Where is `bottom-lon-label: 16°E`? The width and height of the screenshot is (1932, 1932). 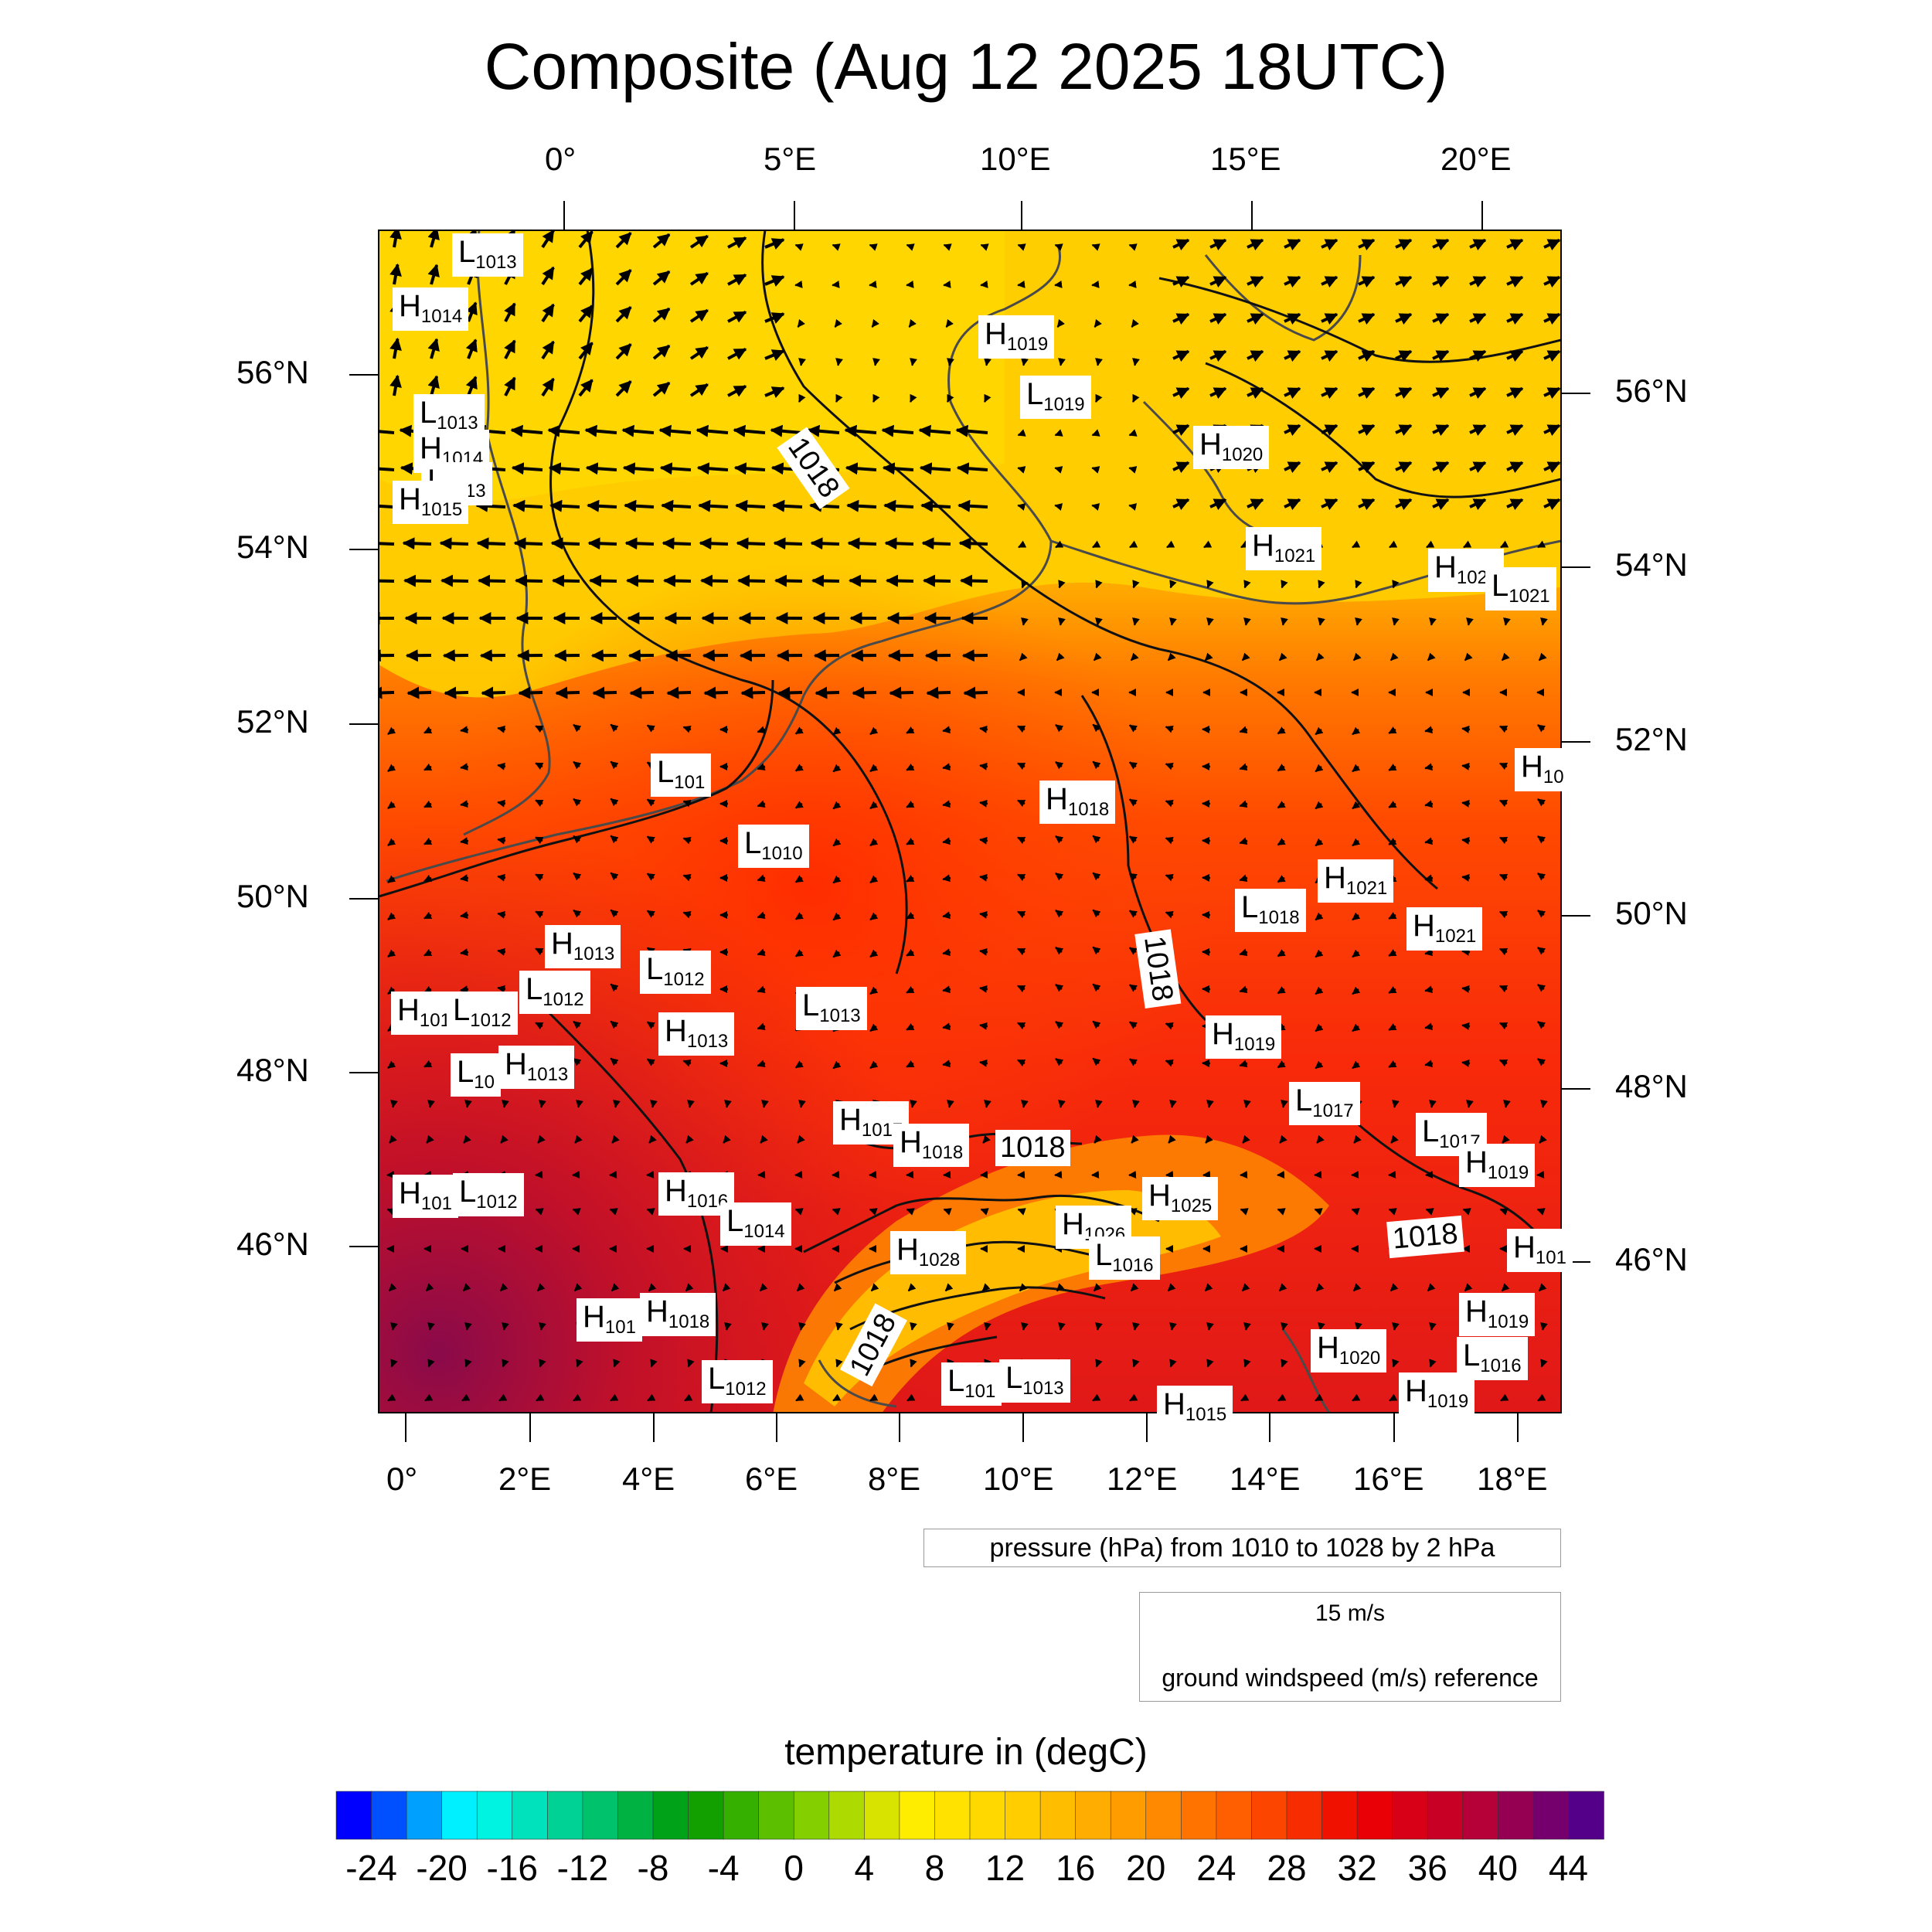
bottom-lon-label: 16°E is located at coordinates (1389, 1479).